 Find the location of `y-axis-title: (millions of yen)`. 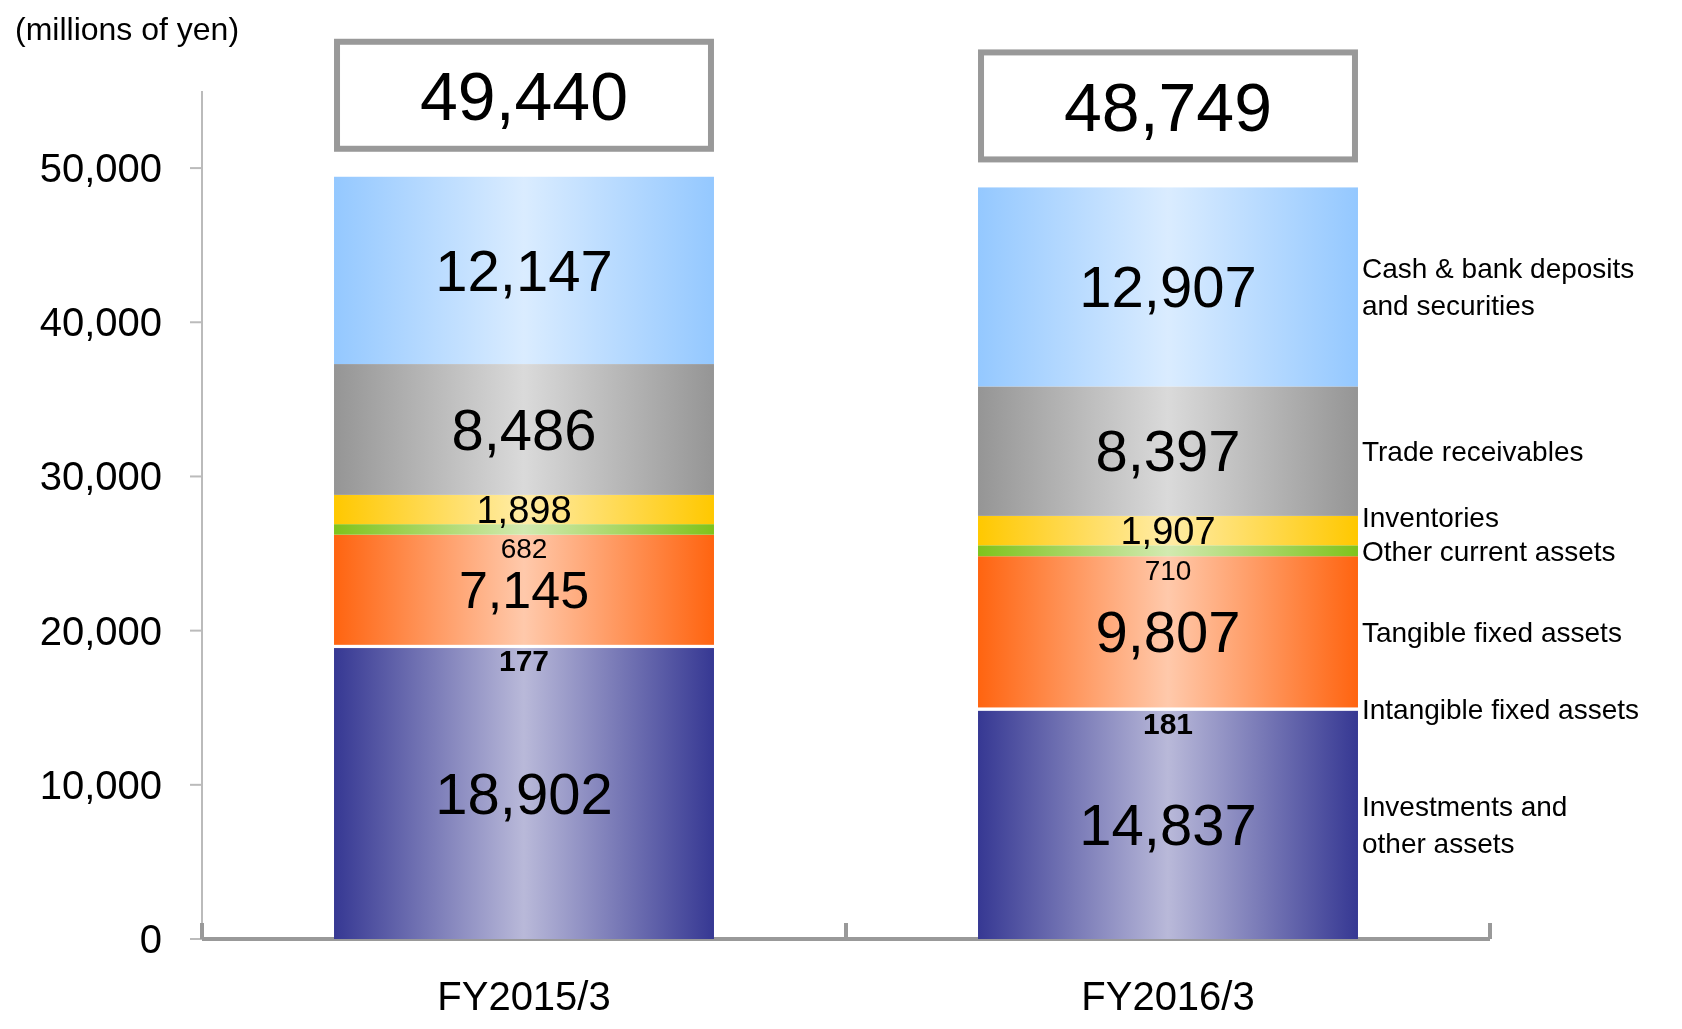

y-axis-title: (millions of yen) is located at coordinates (127, 29).